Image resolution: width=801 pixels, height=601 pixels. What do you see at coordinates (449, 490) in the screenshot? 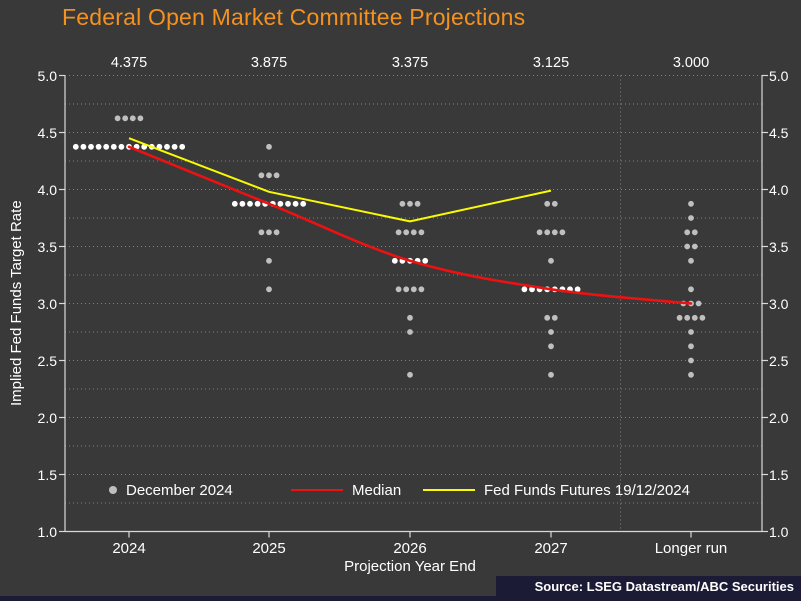
I see `futures-line-marker` at bounding box center [449, 490].